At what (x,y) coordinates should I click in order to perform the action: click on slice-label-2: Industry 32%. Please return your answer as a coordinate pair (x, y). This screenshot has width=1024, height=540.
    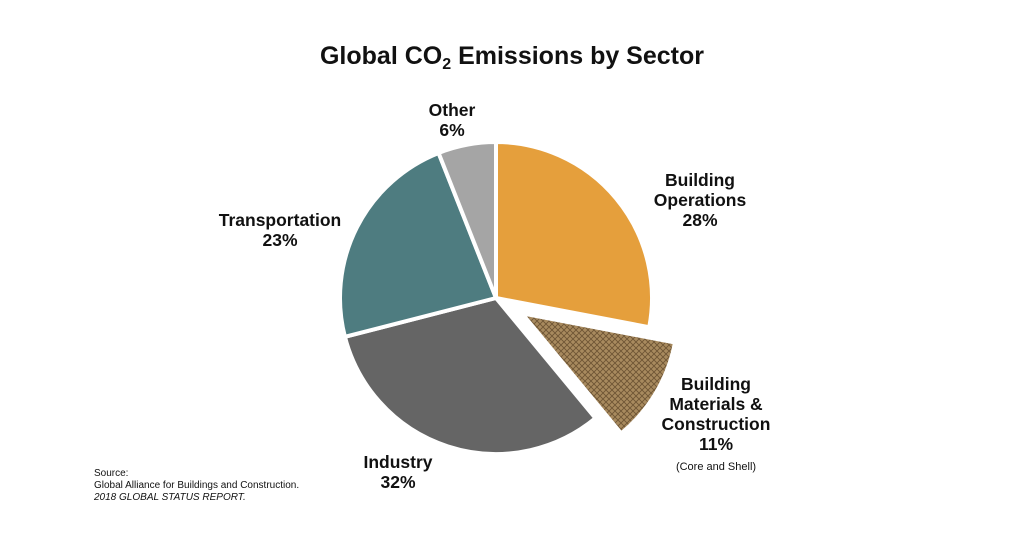
    Looking at the image, I should click on (397, 472).